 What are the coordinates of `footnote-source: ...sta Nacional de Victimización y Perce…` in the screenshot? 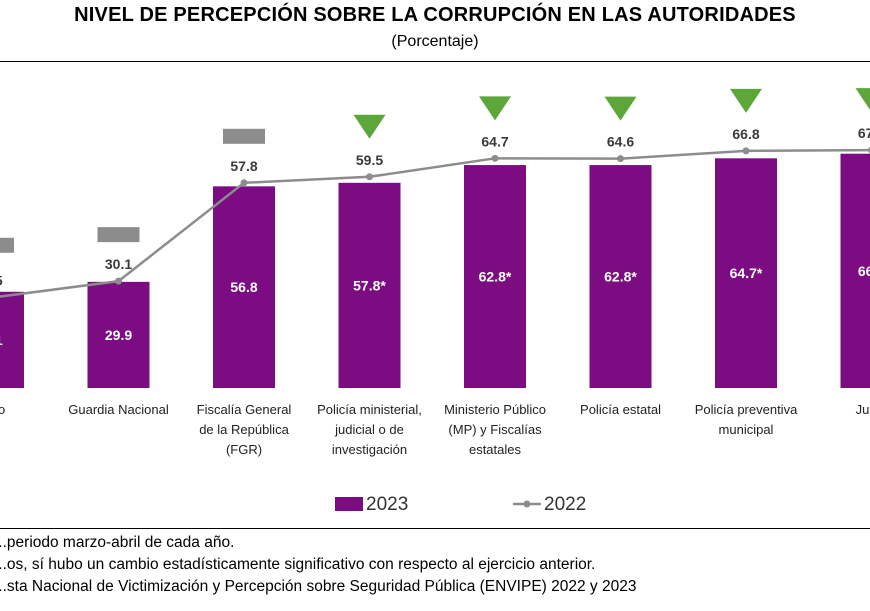 It's located at (318, 586).